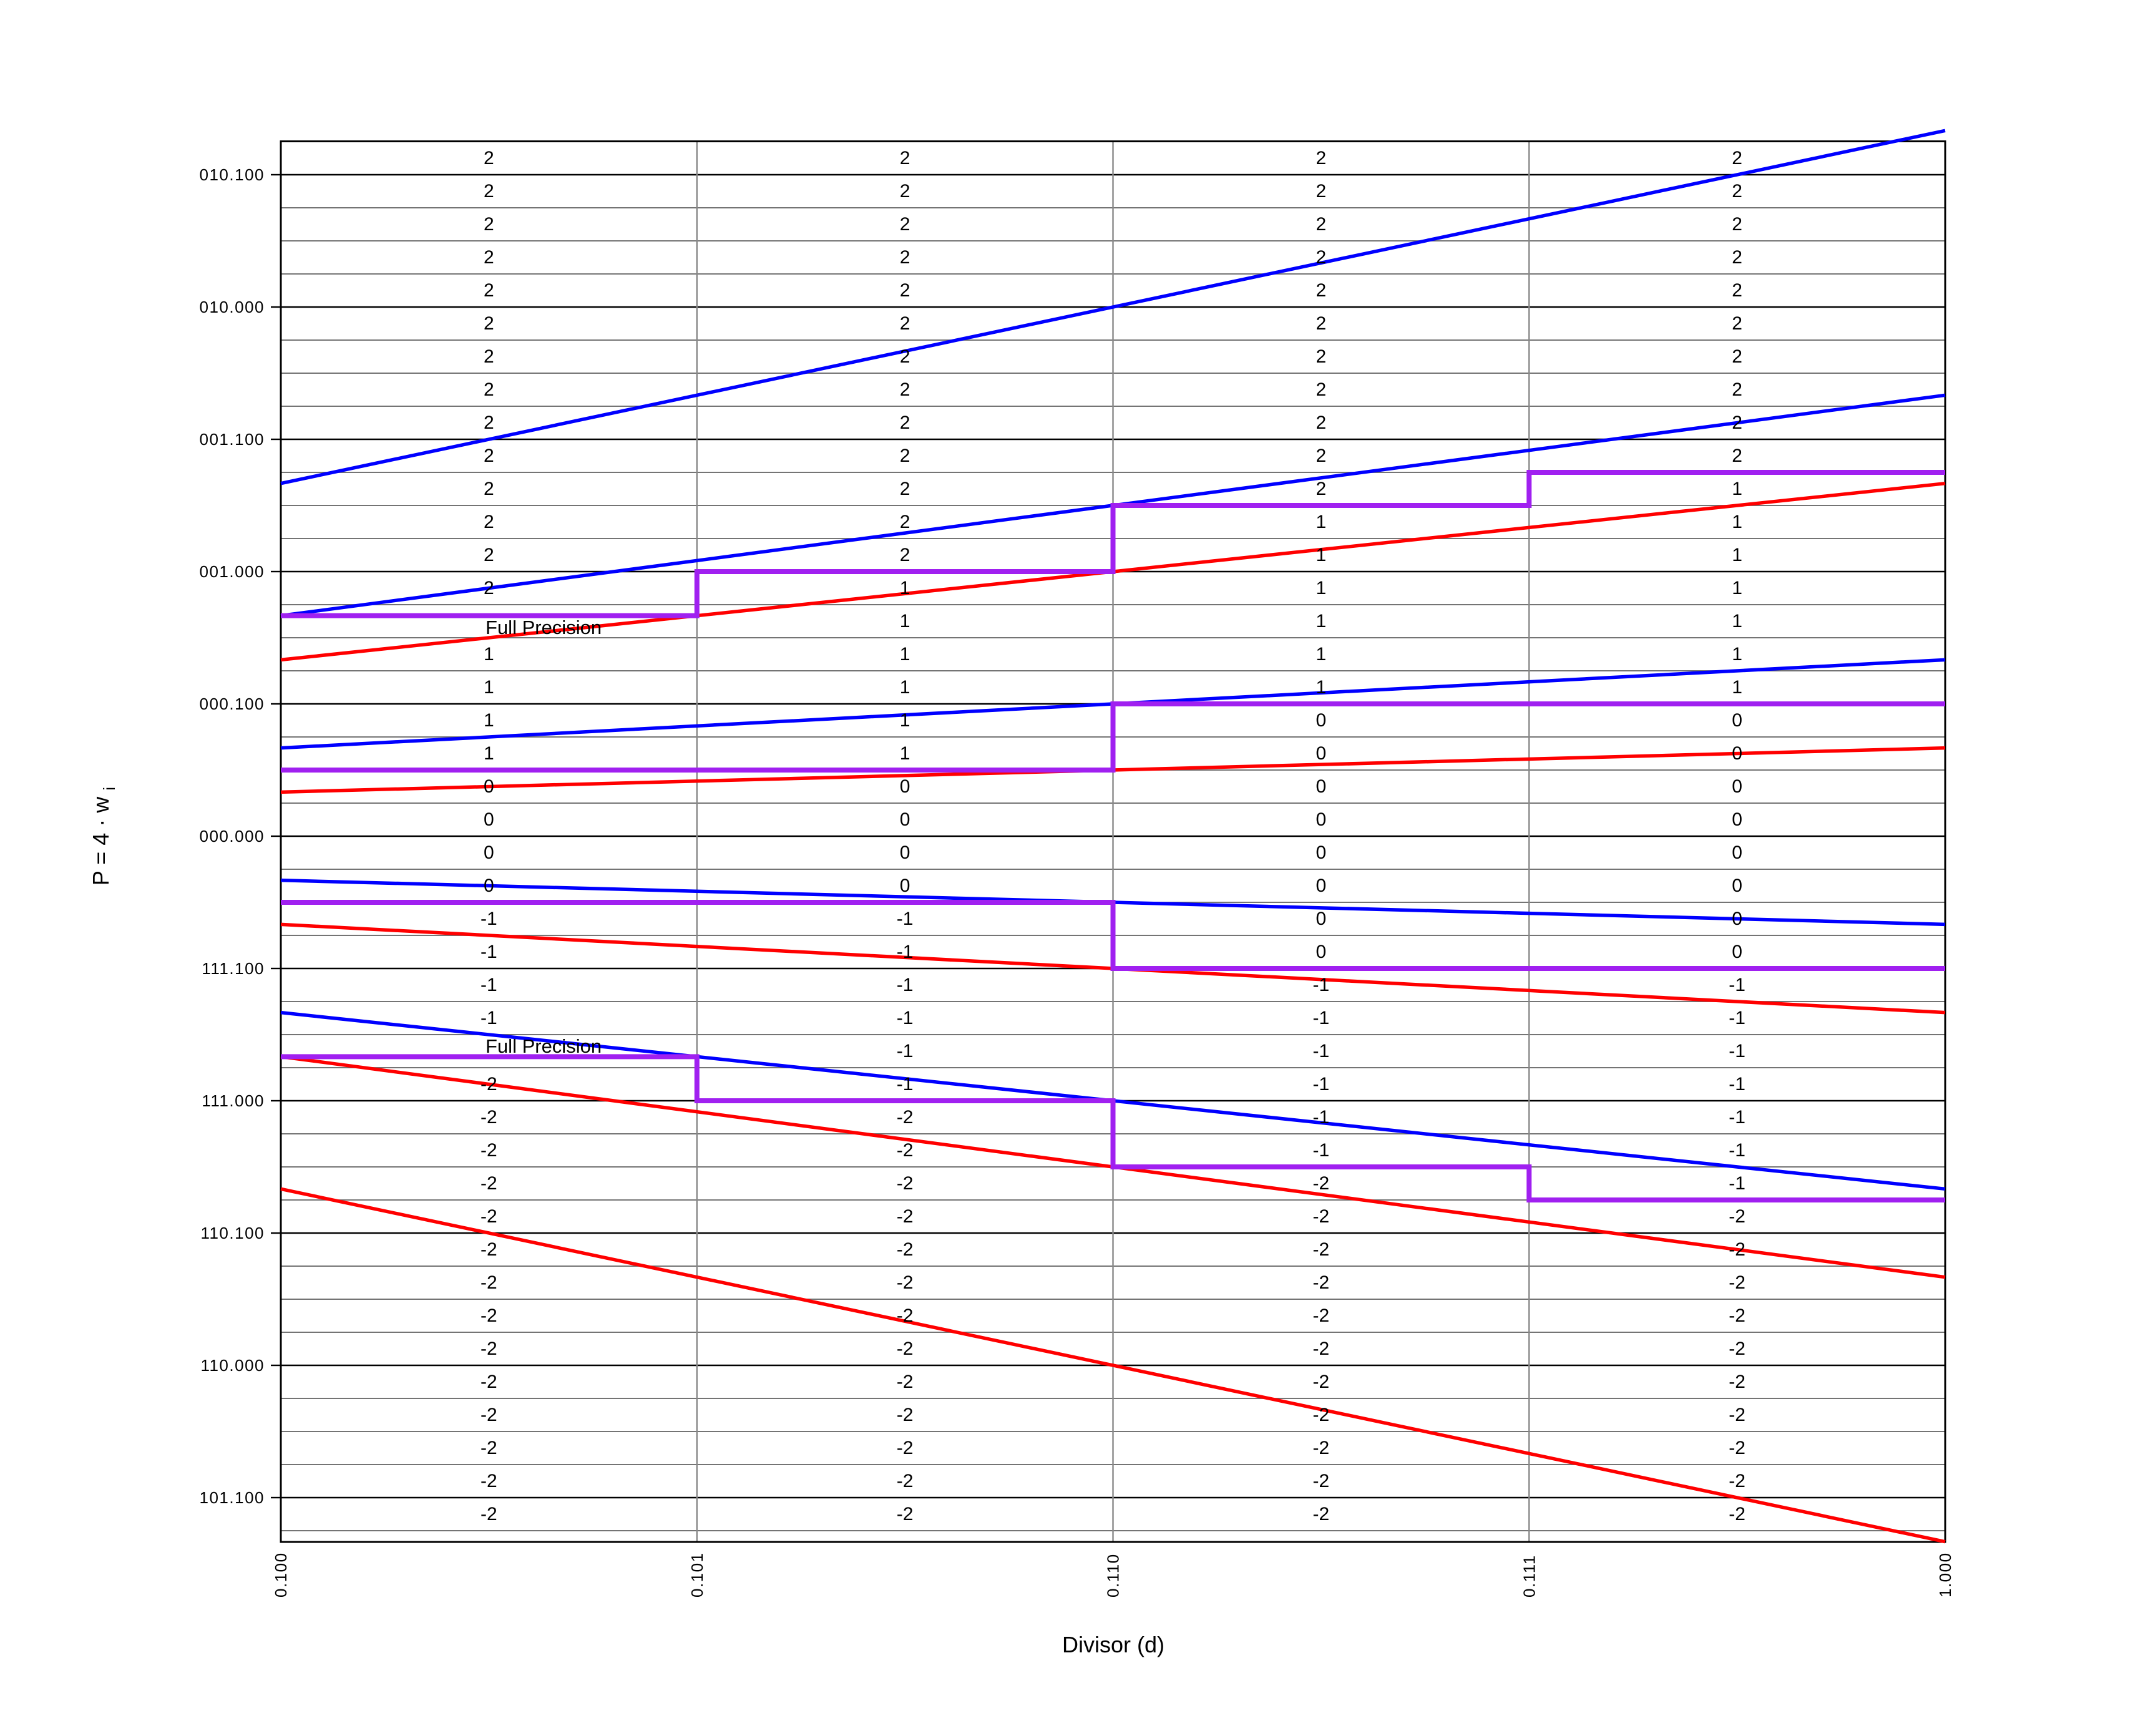 The height and width of the screenshot is (1736, 2148). Describe the element at coordinates (101, 840) in the screenshot. I see `y-axis-title-main: P = 4 · w` at that location.